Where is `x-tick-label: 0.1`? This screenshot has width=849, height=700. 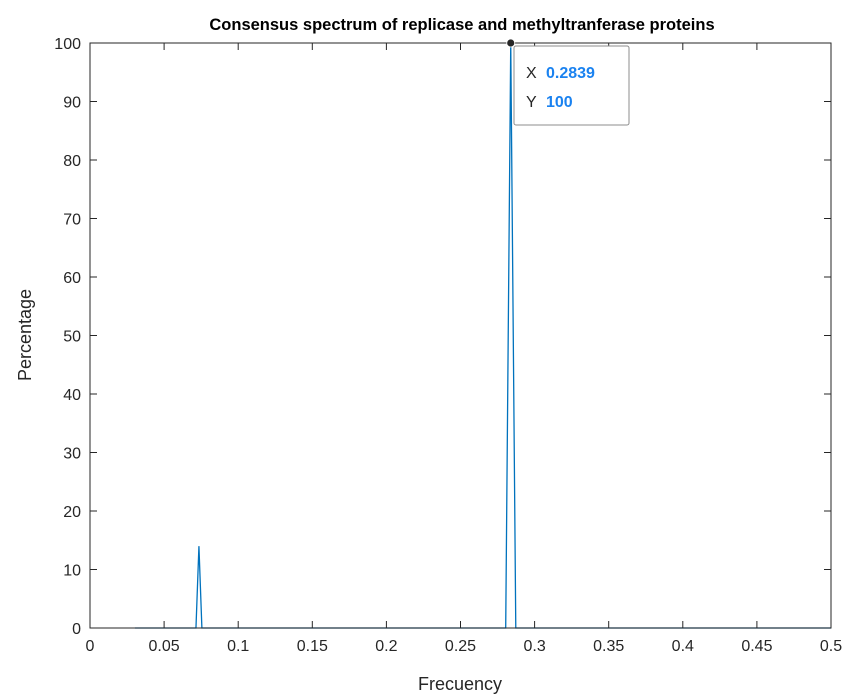 x-tick-label: 0.1 is located at coordinates (238, 646).